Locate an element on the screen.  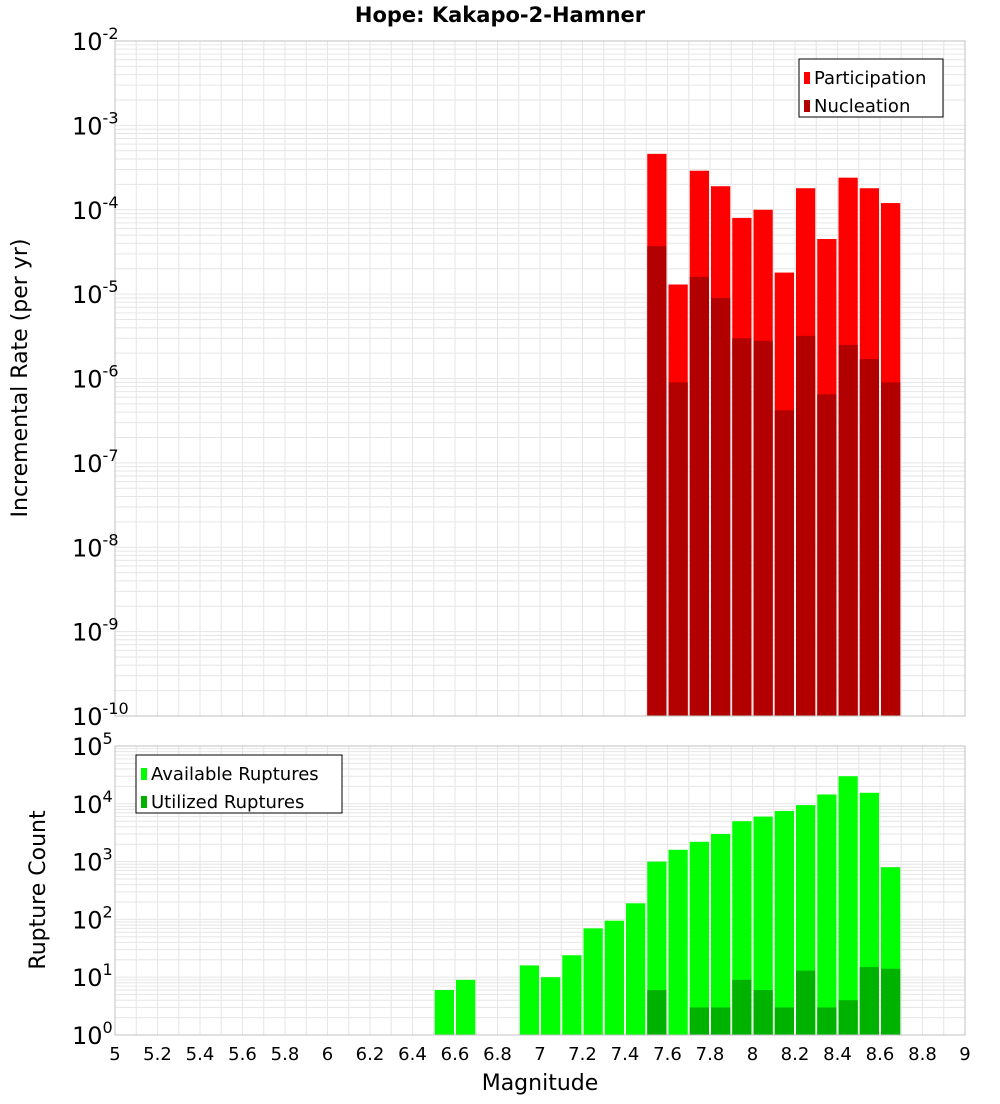
top-legend-label: Nucleation is located at coordinates (862, 106).